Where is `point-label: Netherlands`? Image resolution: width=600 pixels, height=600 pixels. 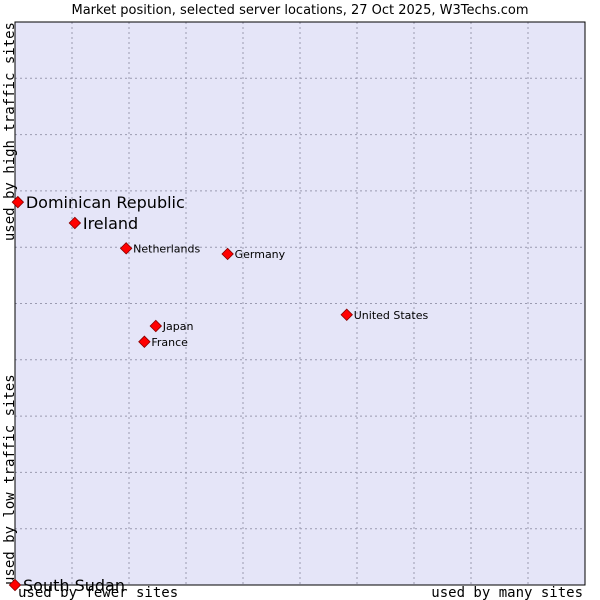
point-label: Netherlands is located at coordinates (166, 248).